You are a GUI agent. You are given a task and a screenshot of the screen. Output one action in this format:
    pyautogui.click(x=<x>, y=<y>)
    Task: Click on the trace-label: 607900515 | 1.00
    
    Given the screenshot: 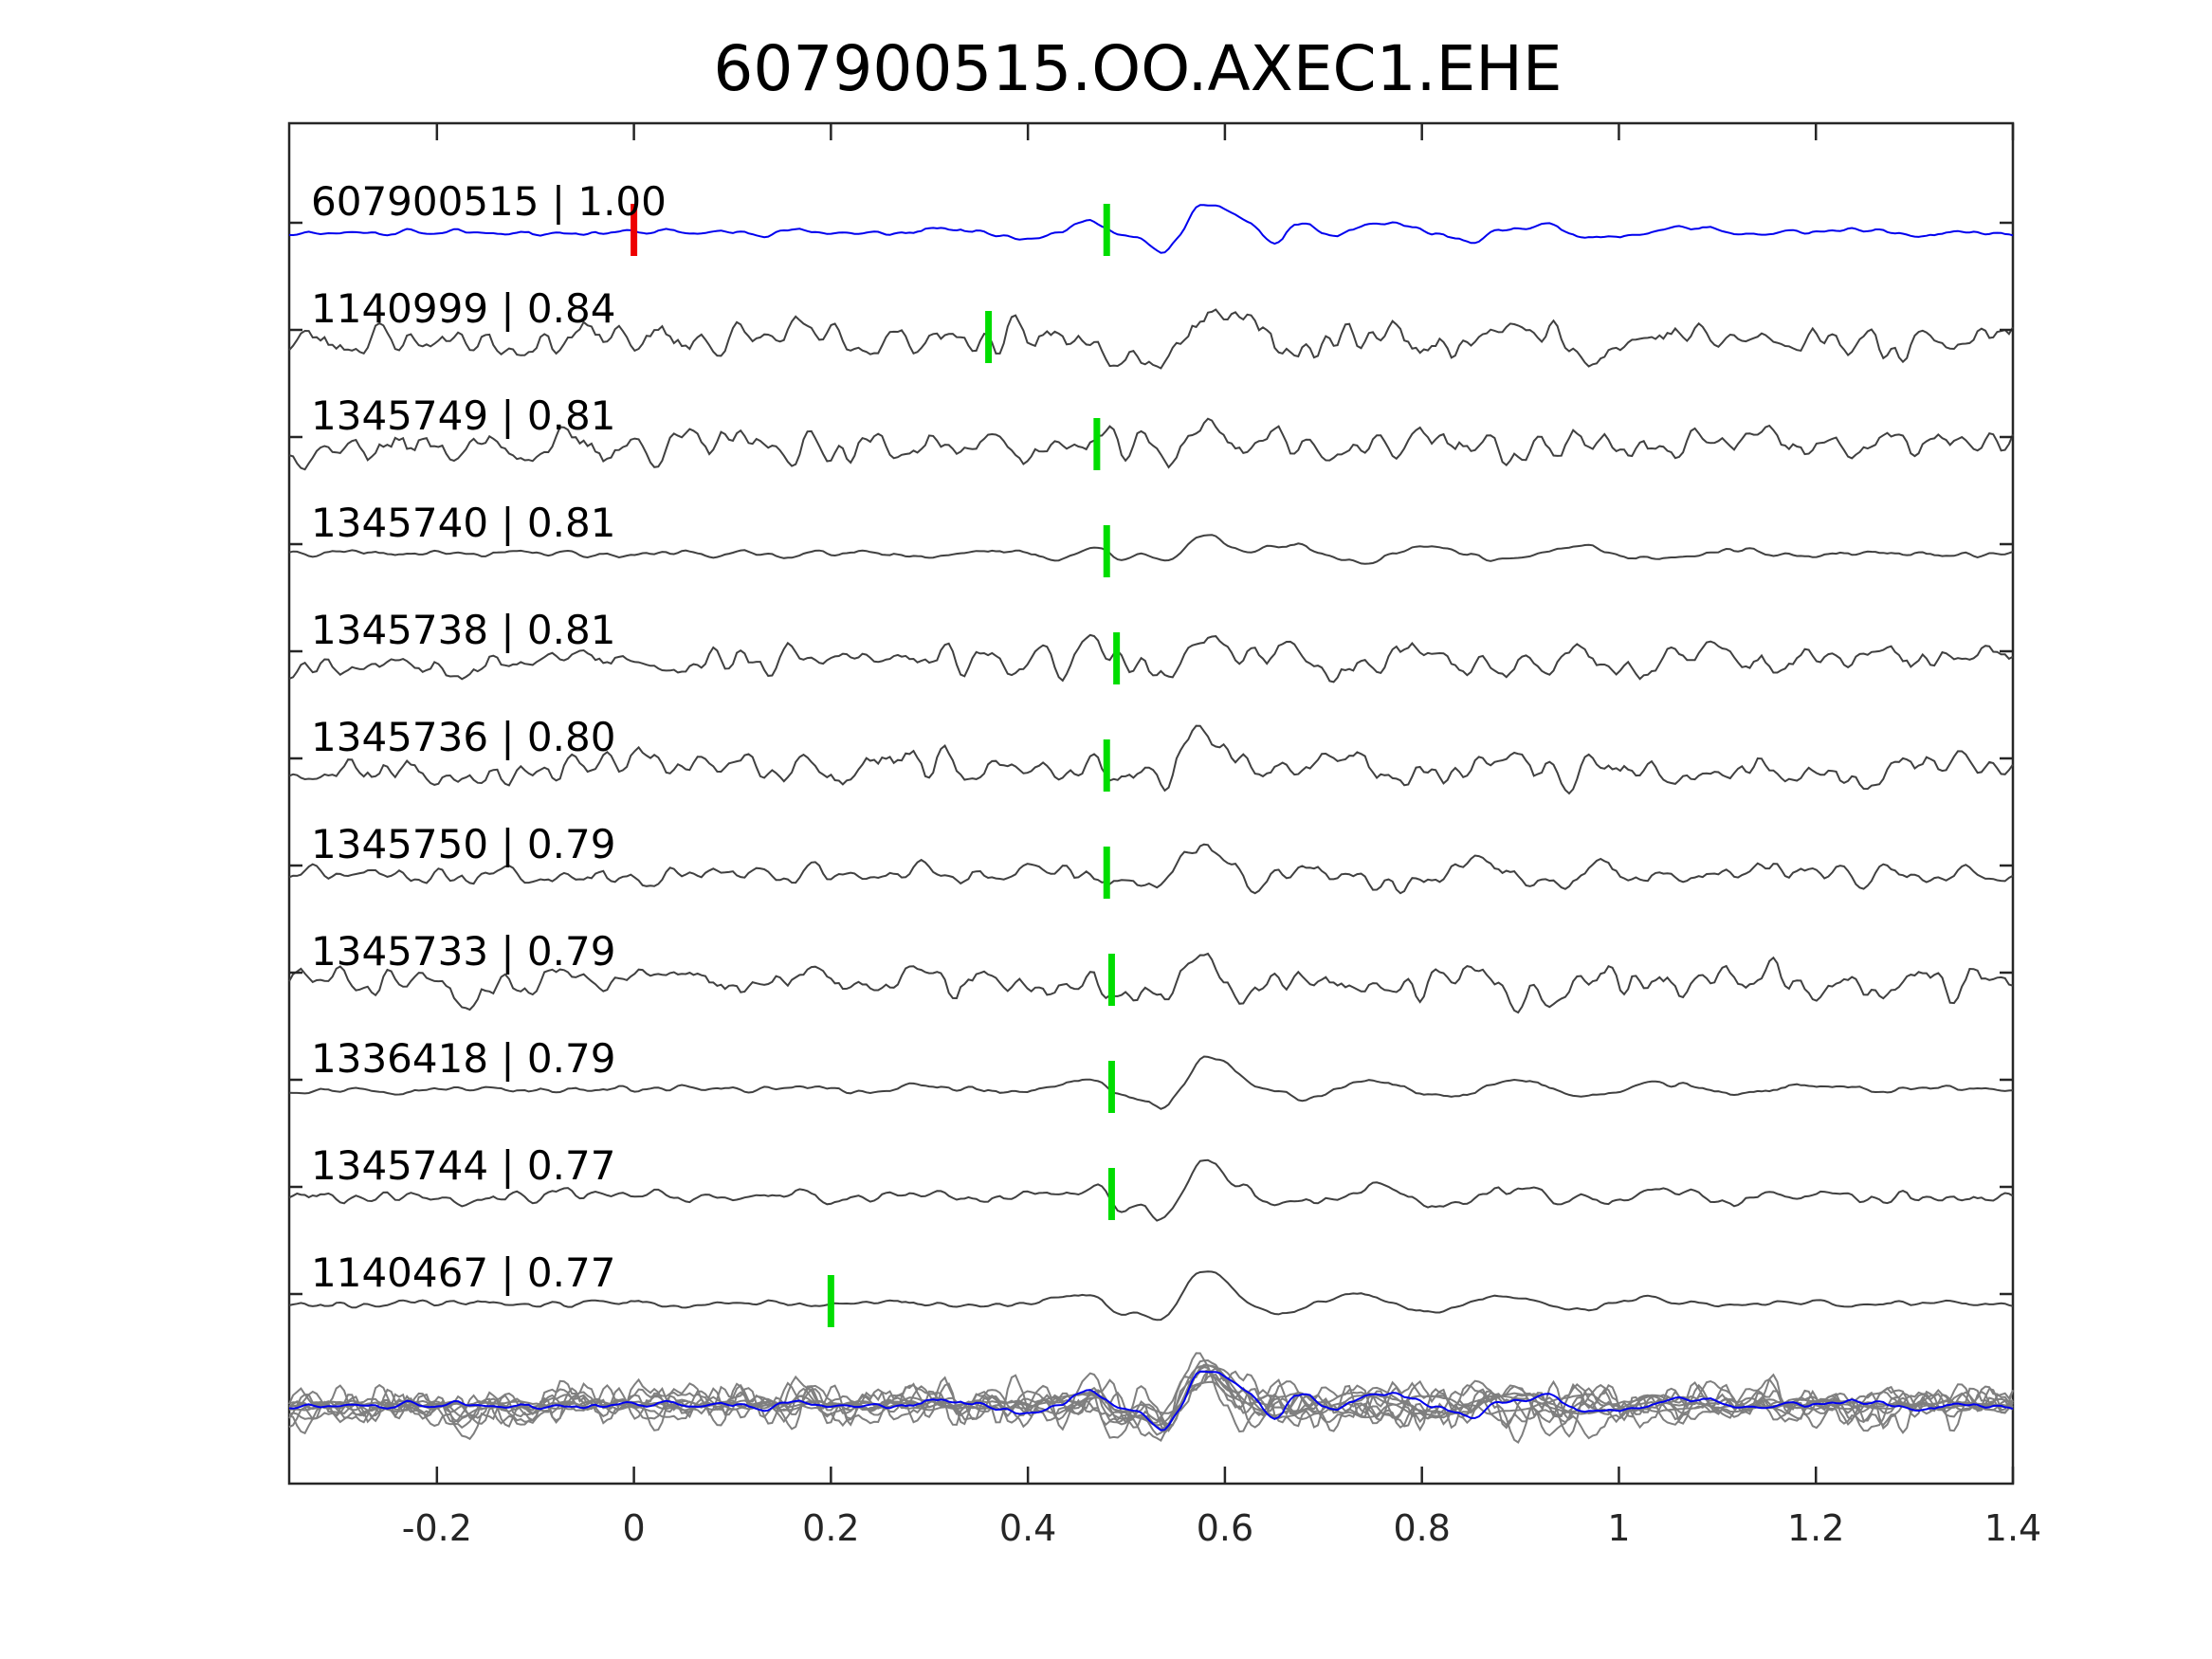 What is the action you would take?
    pyautogui.click(x=489, y=201)
    